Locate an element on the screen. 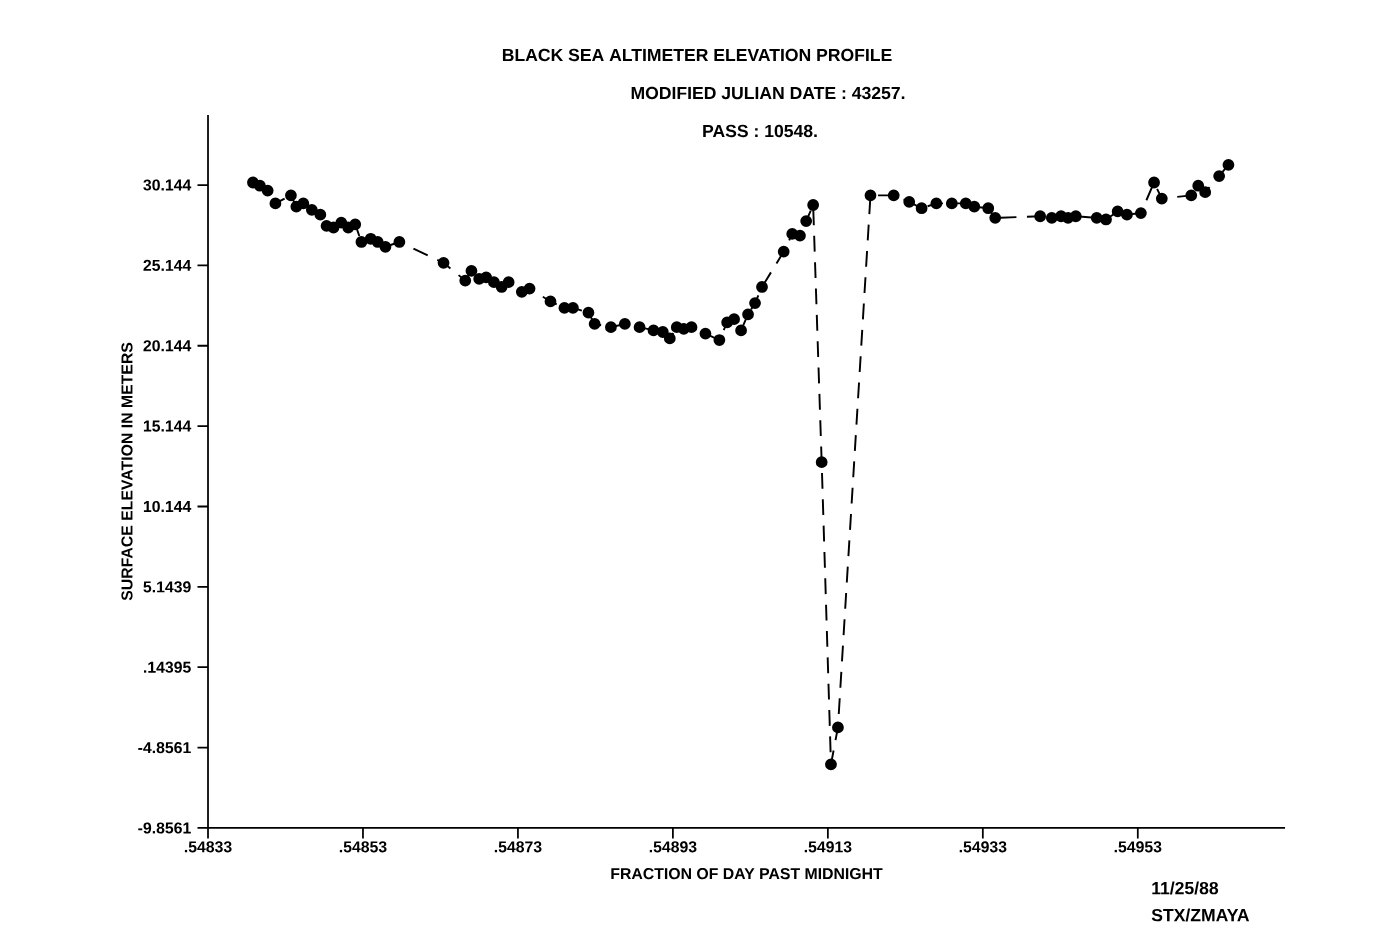 The image size is (1377, 944). x-tick-label: .54853 is located at coordinates (363, 847).